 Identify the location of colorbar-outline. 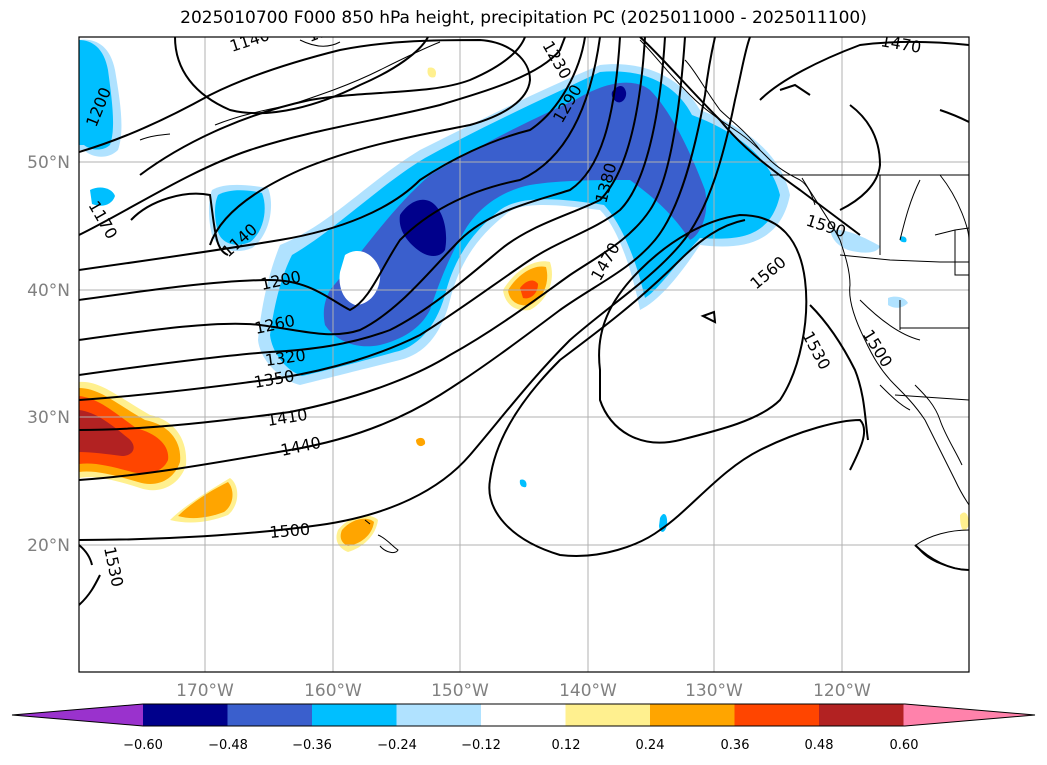
(523, 715).